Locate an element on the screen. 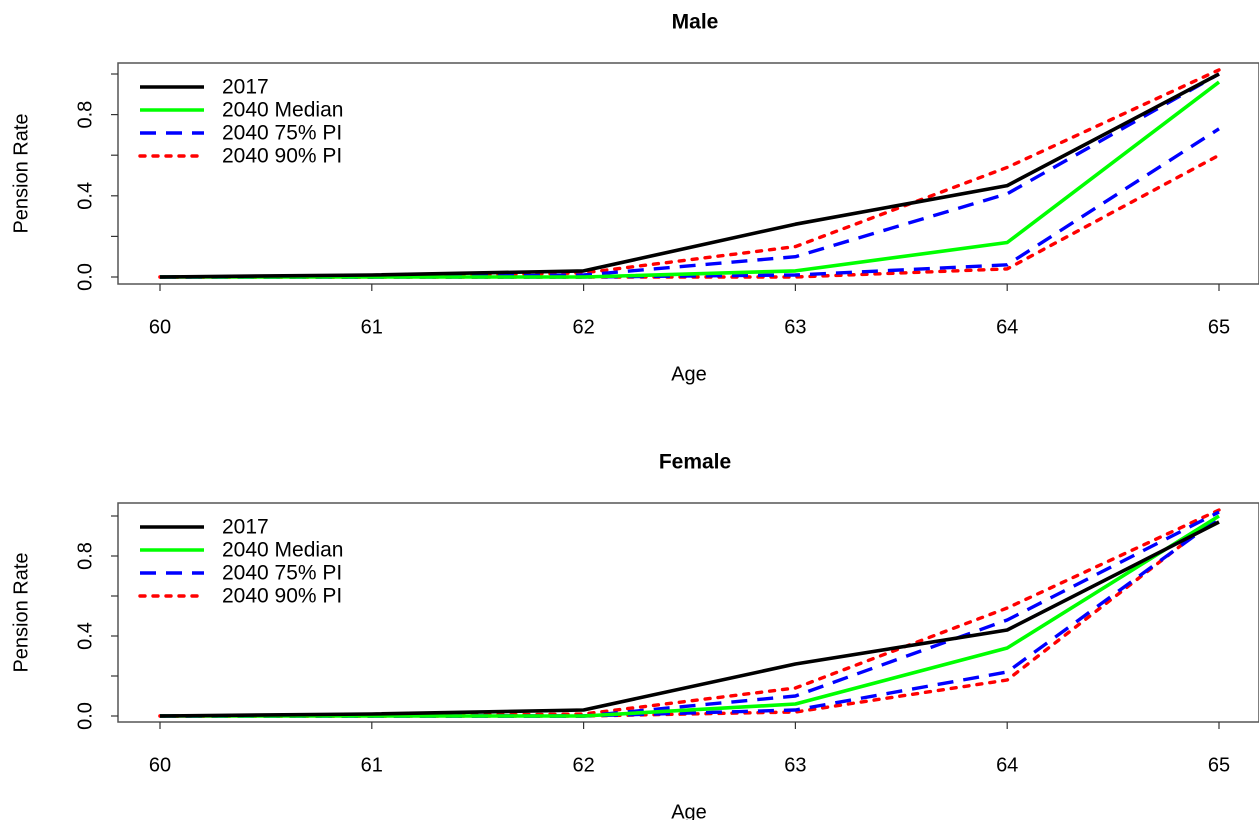 The width and height of the screenshot is (1259, 825). series-line-pi-lower is located at coordinates (689, 216).